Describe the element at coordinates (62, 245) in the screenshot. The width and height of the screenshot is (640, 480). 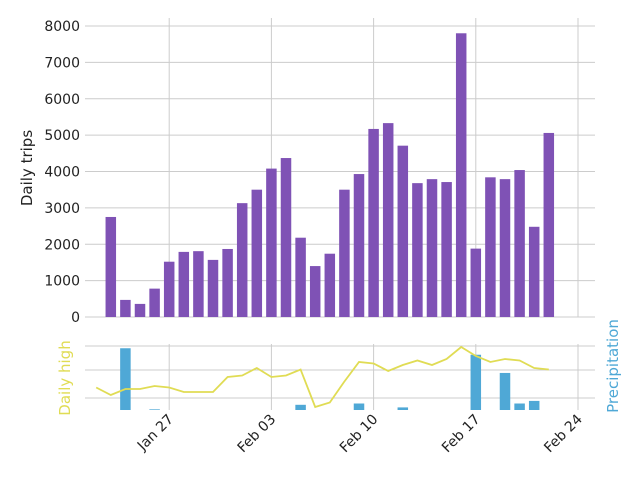
I see `trips-y-tick-label: 2000` at that location.